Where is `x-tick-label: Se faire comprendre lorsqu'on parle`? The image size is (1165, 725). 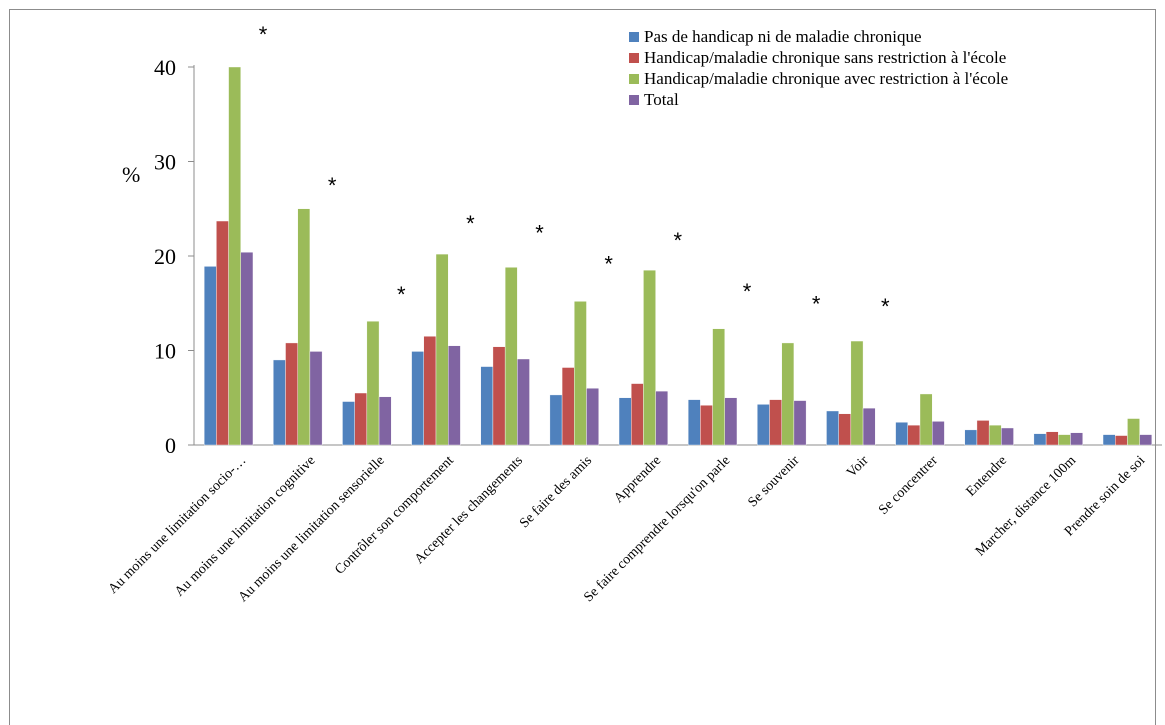 x-tick-label: Se faire comprendre lorsqu'on parle is located at coordinates (657, 529).